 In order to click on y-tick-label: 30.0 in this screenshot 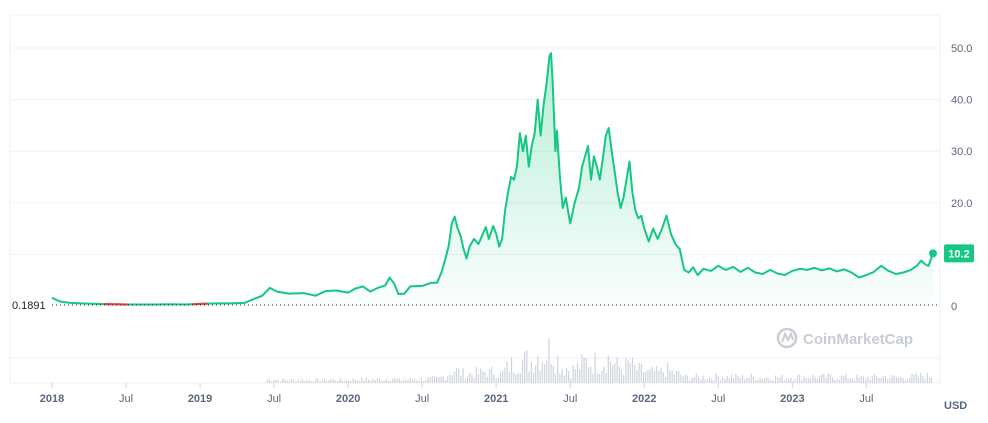, I will do `click(961, 152)`.